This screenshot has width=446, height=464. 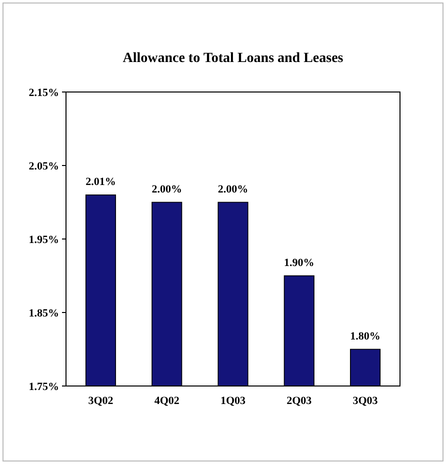 What do you see at coordinates (43, 240) in the screenshot?
I see `y-tick-label: 1.95%` at bounding box center [43, 240].